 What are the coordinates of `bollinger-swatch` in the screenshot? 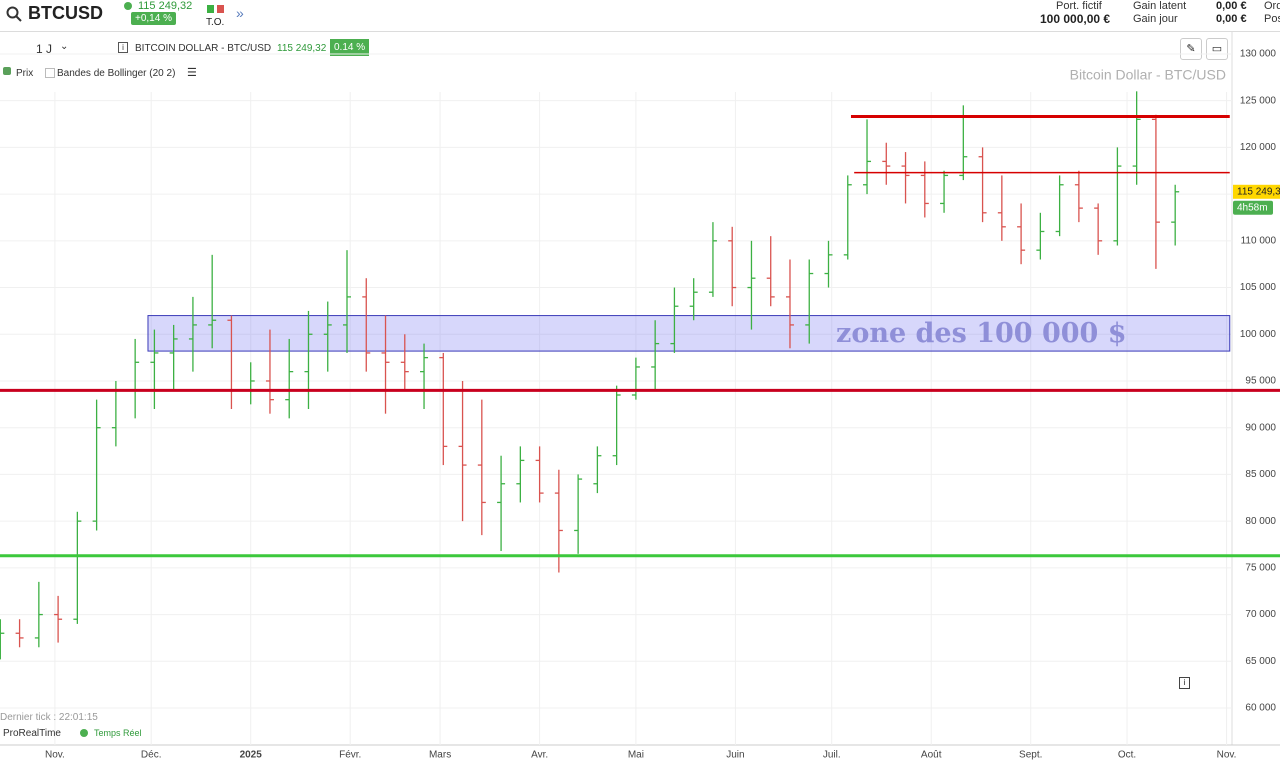 It's located at (50, 73).